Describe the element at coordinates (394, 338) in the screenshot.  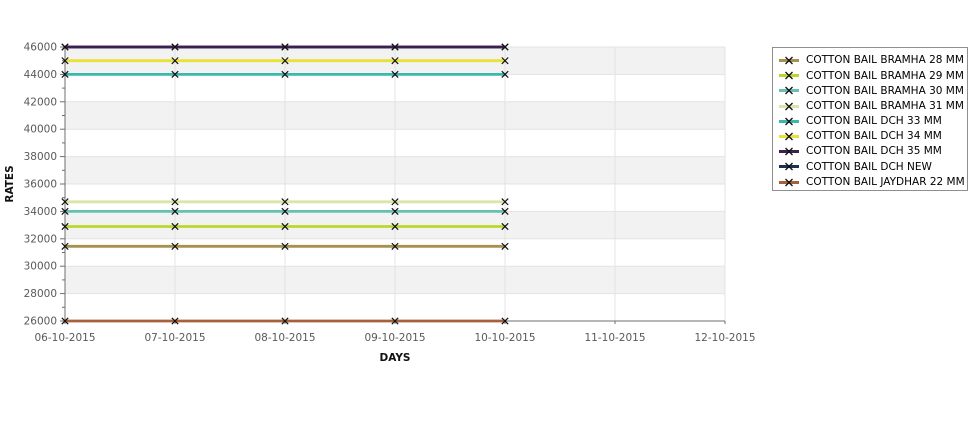
I see `svg-text: 09-10-2015` at that location.